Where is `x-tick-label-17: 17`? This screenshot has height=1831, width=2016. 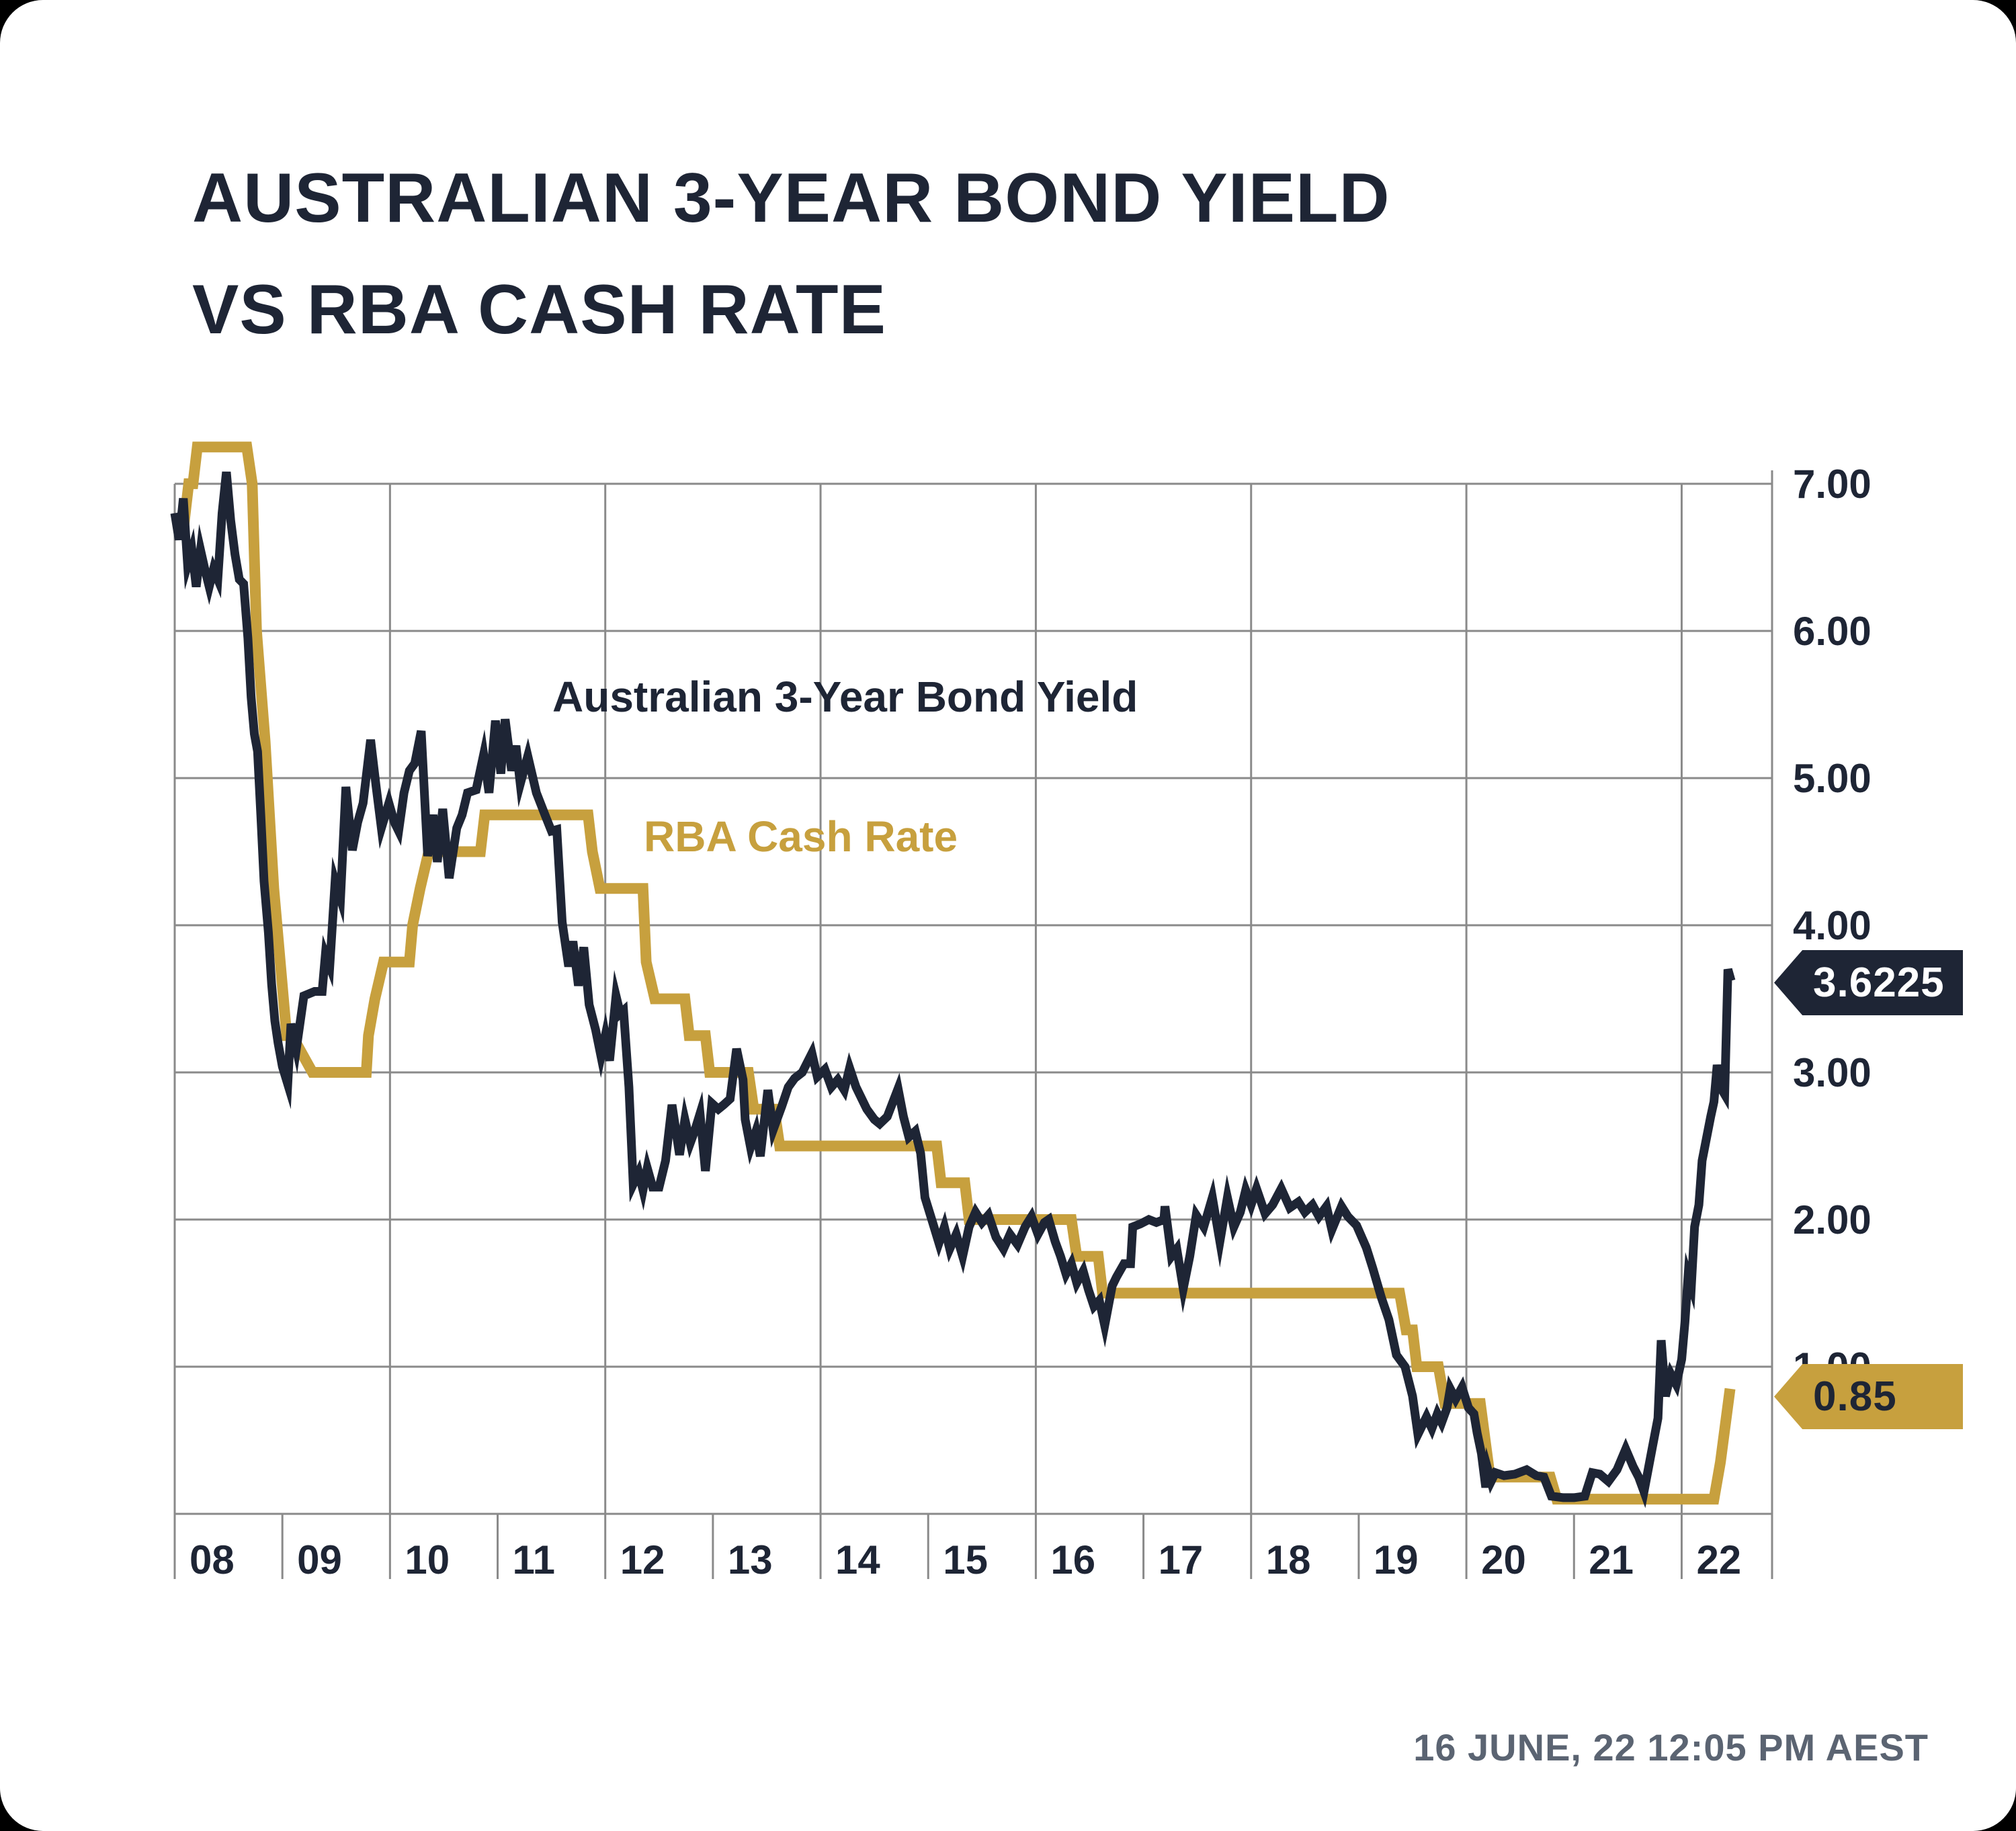
x-tick-label-17: 17 is located at coordinates (1181, 1559).